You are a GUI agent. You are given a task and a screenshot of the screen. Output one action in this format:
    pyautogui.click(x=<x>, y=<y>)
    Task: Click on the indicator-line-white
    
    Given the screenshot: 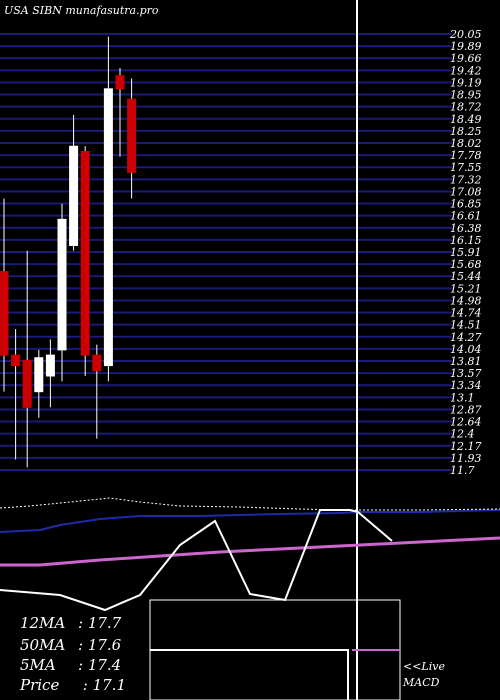 What is the action you would take?
    pyautogui.click(x=196, y=560)
    